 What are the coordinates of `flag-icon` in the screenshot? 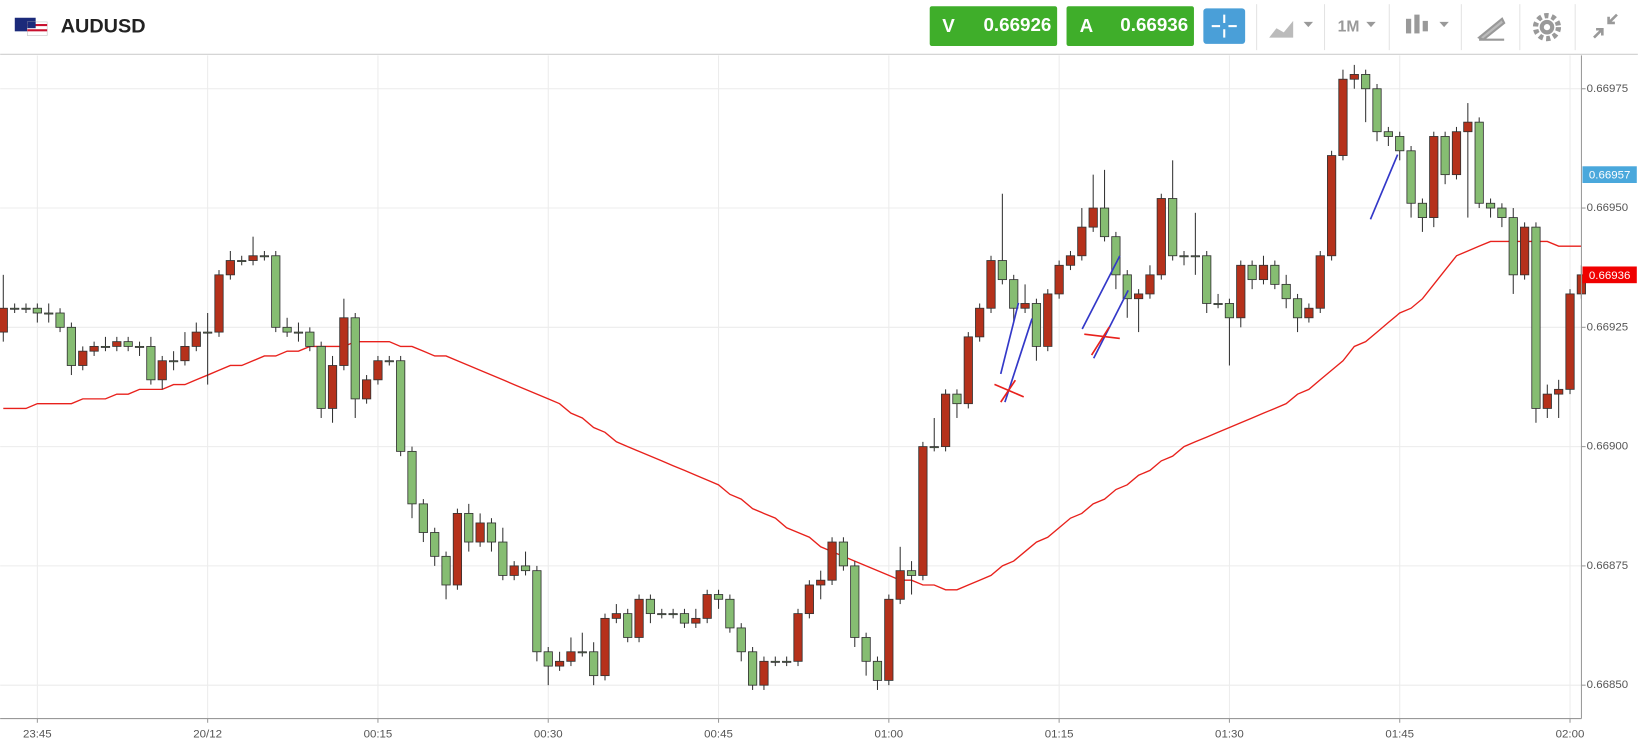 It's located at (31, 26).